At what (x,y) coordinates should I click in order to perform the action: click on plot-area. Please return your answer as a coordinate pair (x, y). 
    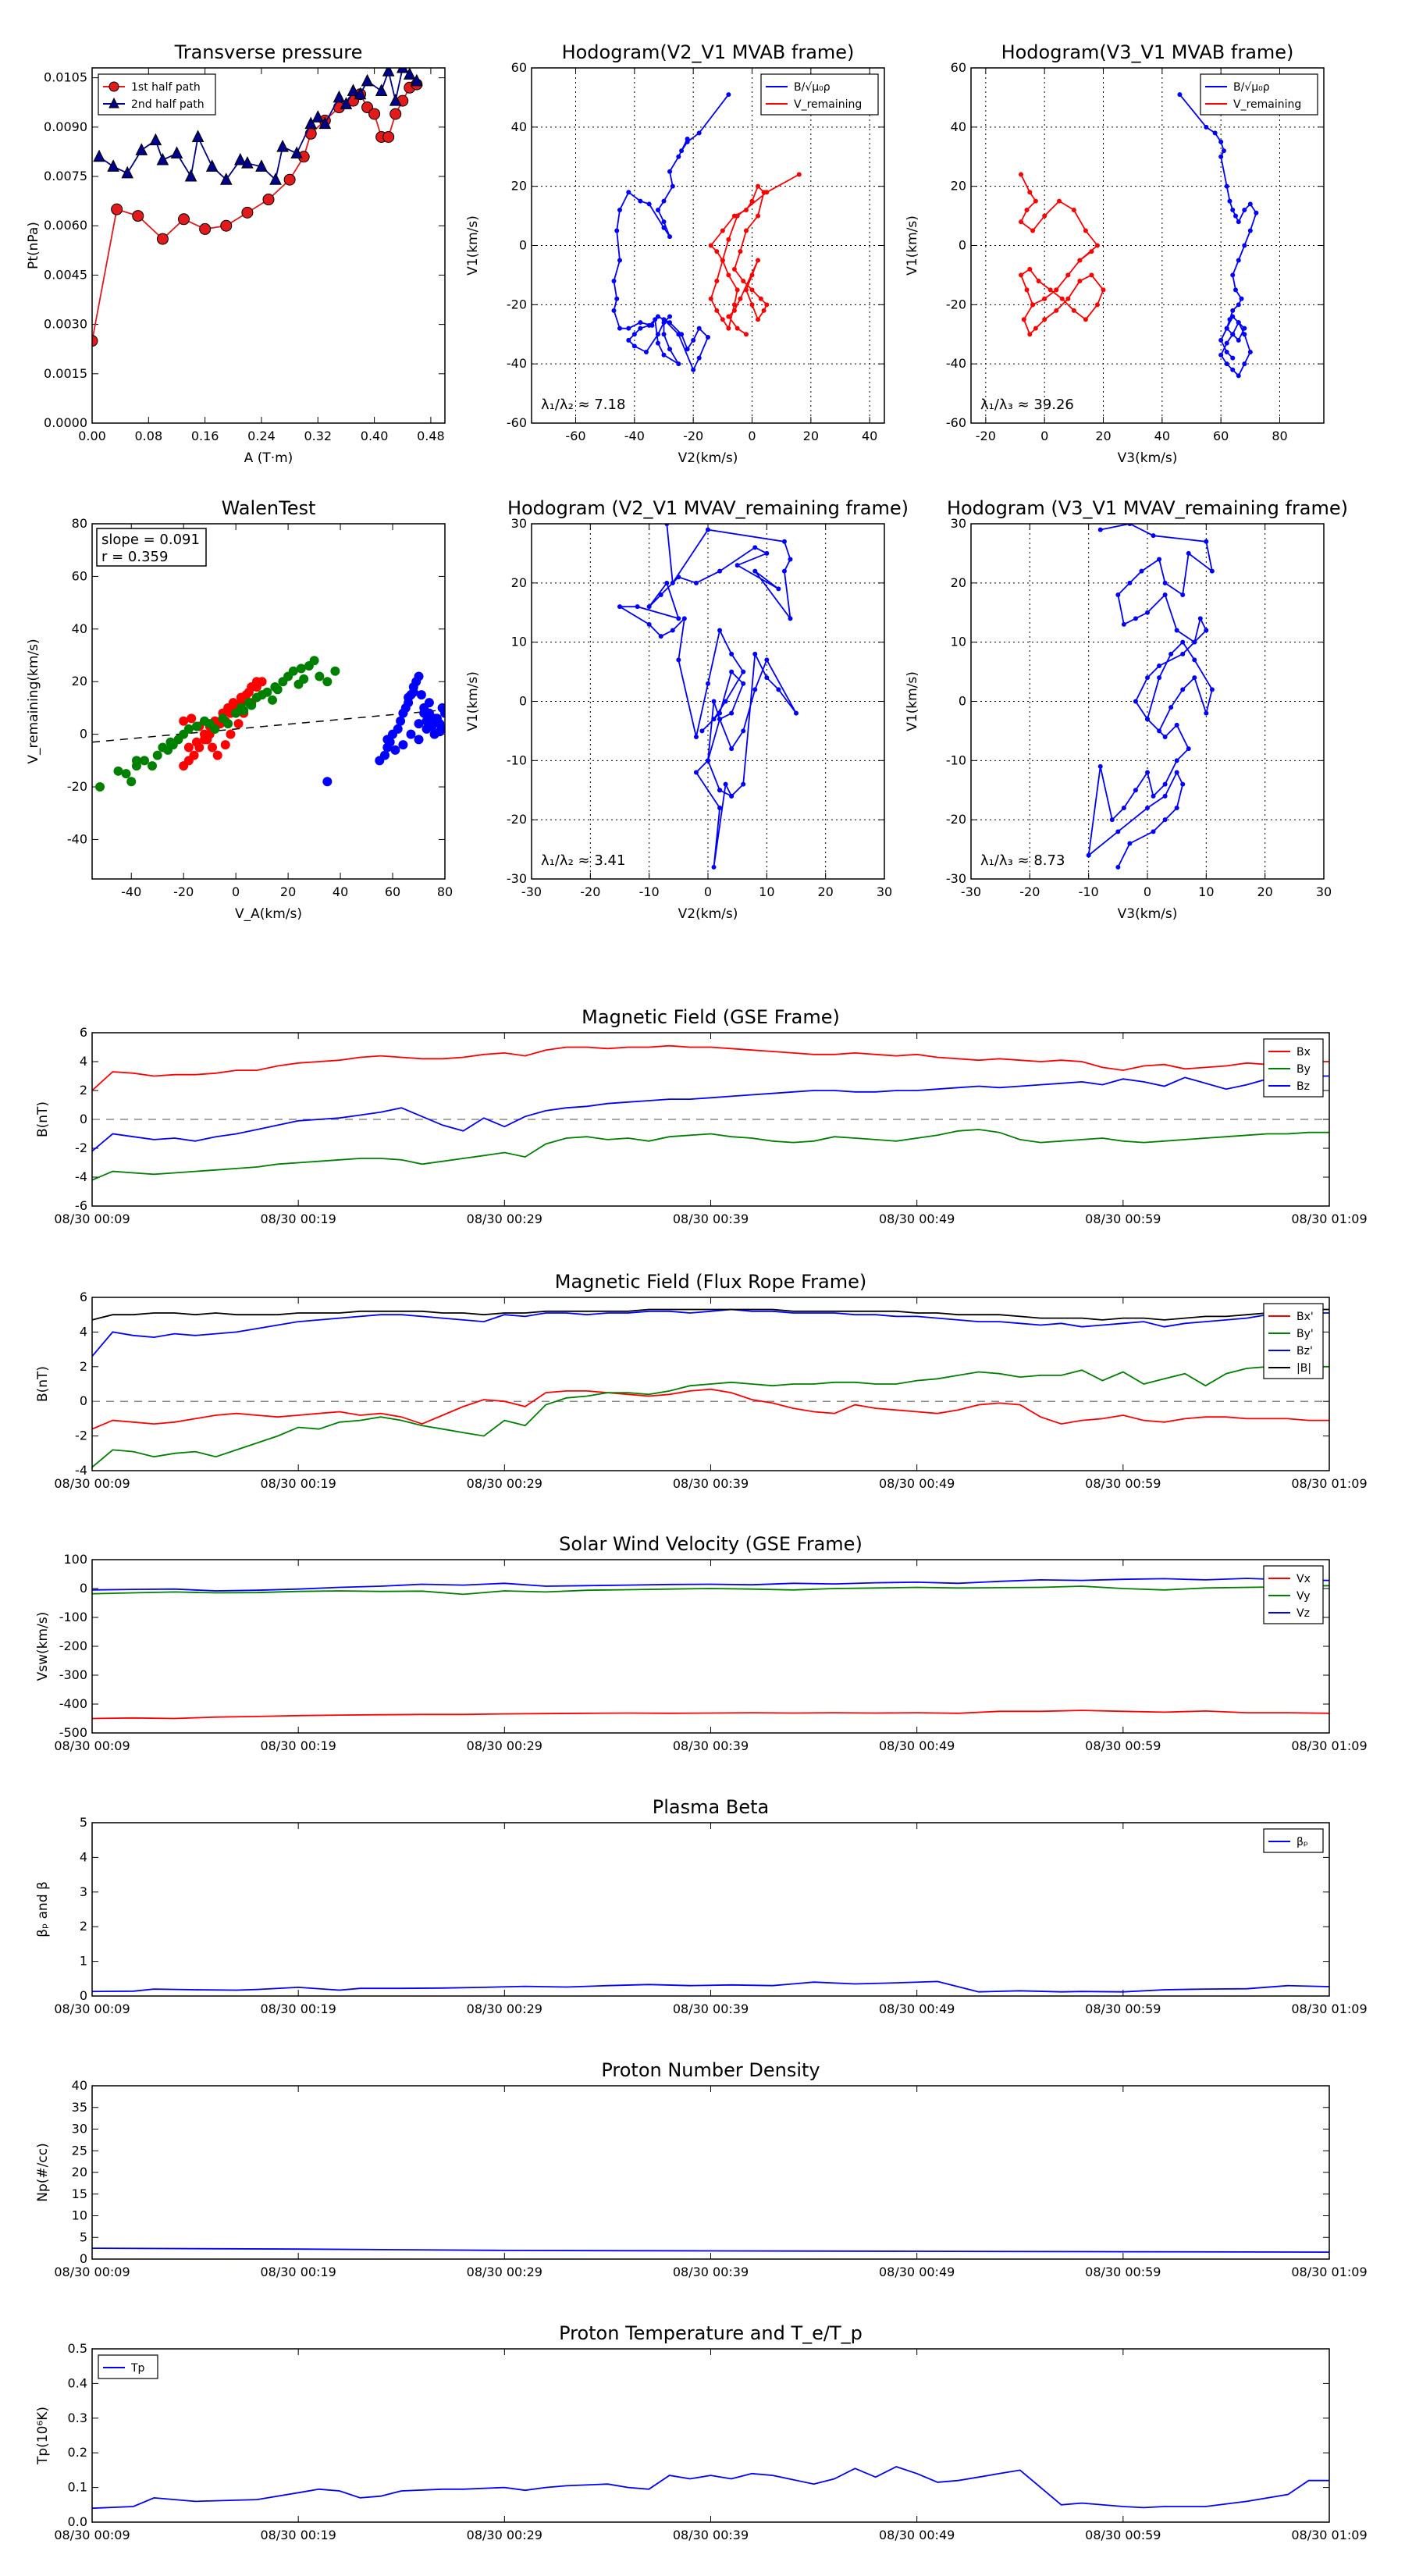
    Looking at the image, I should click on (1151, 697).